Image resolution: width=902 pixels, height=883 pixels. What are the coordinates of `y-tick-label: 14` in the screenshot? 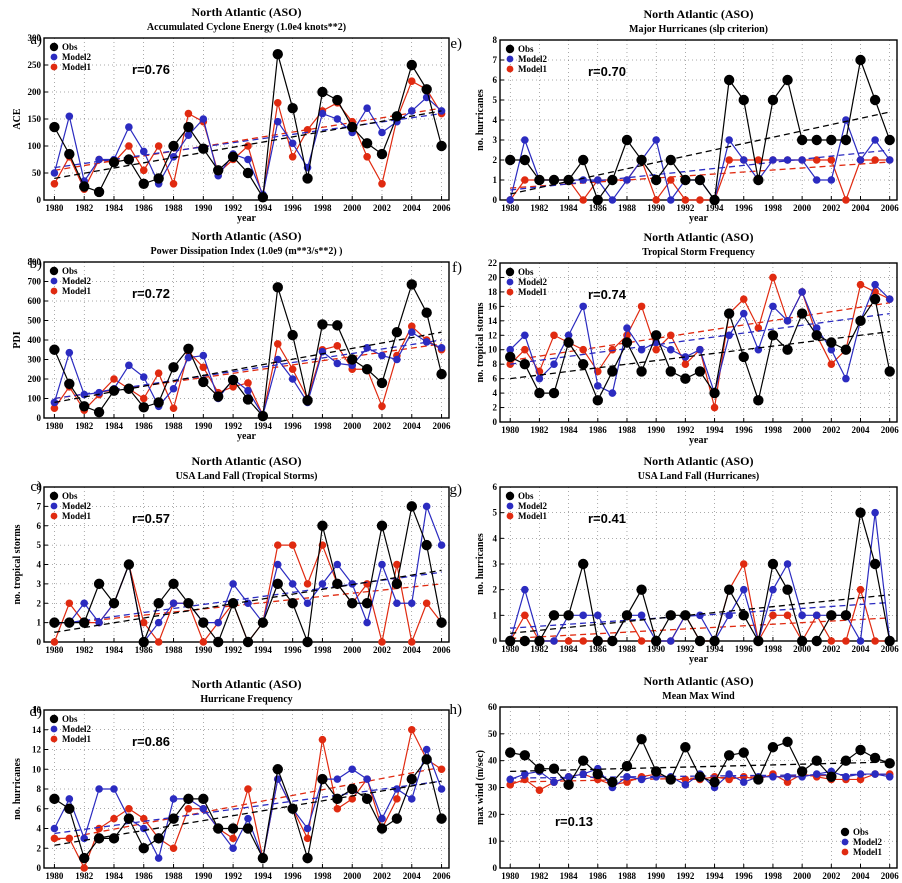 It's located at (37, 730).